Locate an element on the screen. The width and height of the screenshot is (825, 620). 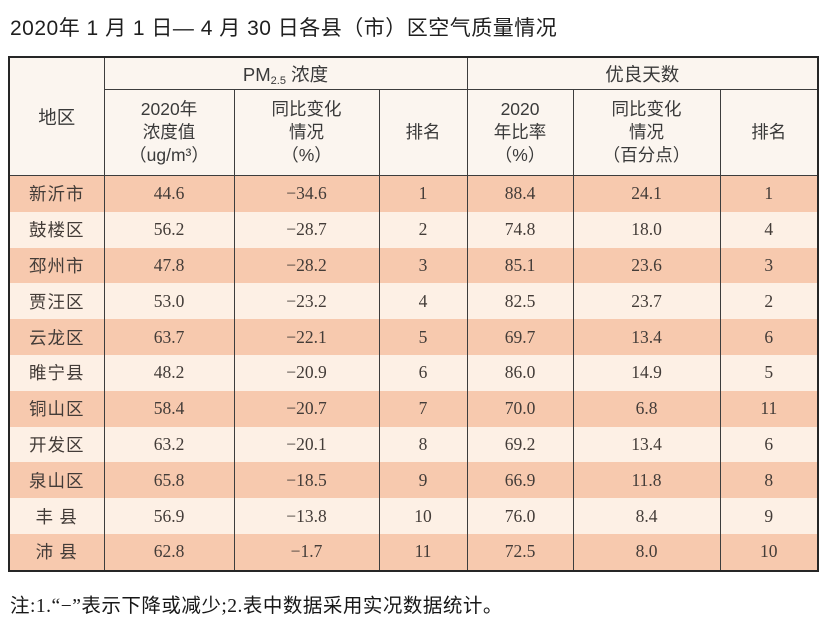
value-cell: 6.8 is located at coordinates (646, 408).